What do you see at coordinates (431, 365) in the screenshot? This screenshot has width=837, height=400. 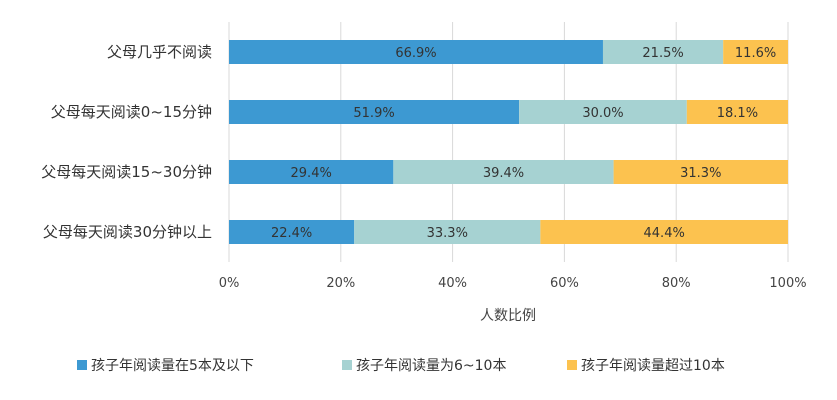 I see `legend-label: 孩子年阅读量为6~10本` at bounding box center [431, 365].